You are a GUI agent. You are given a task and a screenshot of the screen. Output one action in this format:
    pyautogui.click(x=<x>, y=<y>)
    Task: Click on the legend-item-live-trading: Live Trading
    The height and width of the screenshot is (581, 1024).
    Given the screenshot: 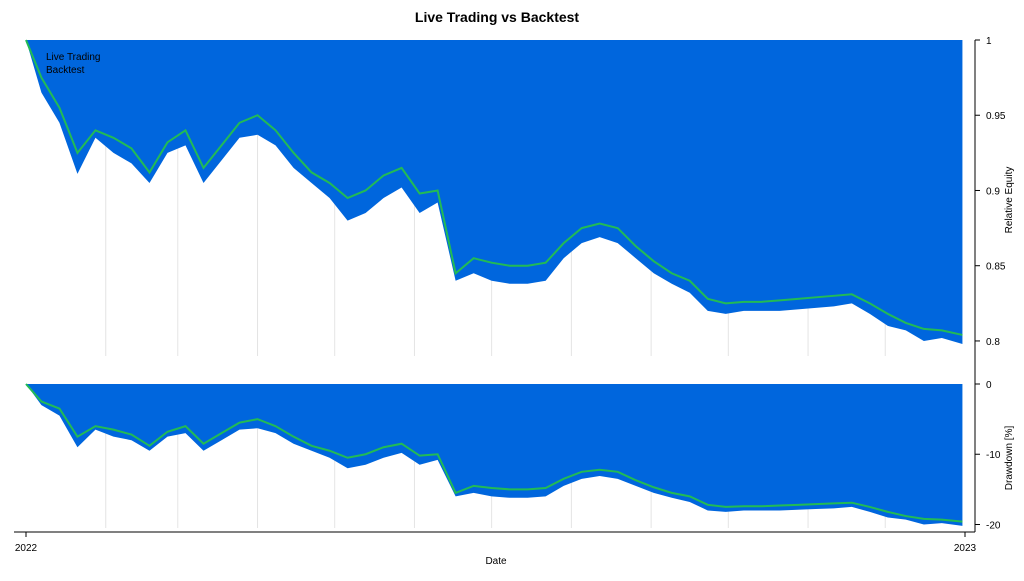 What is the action you would take?
    pyautogui.click(x=73, y=57)
    